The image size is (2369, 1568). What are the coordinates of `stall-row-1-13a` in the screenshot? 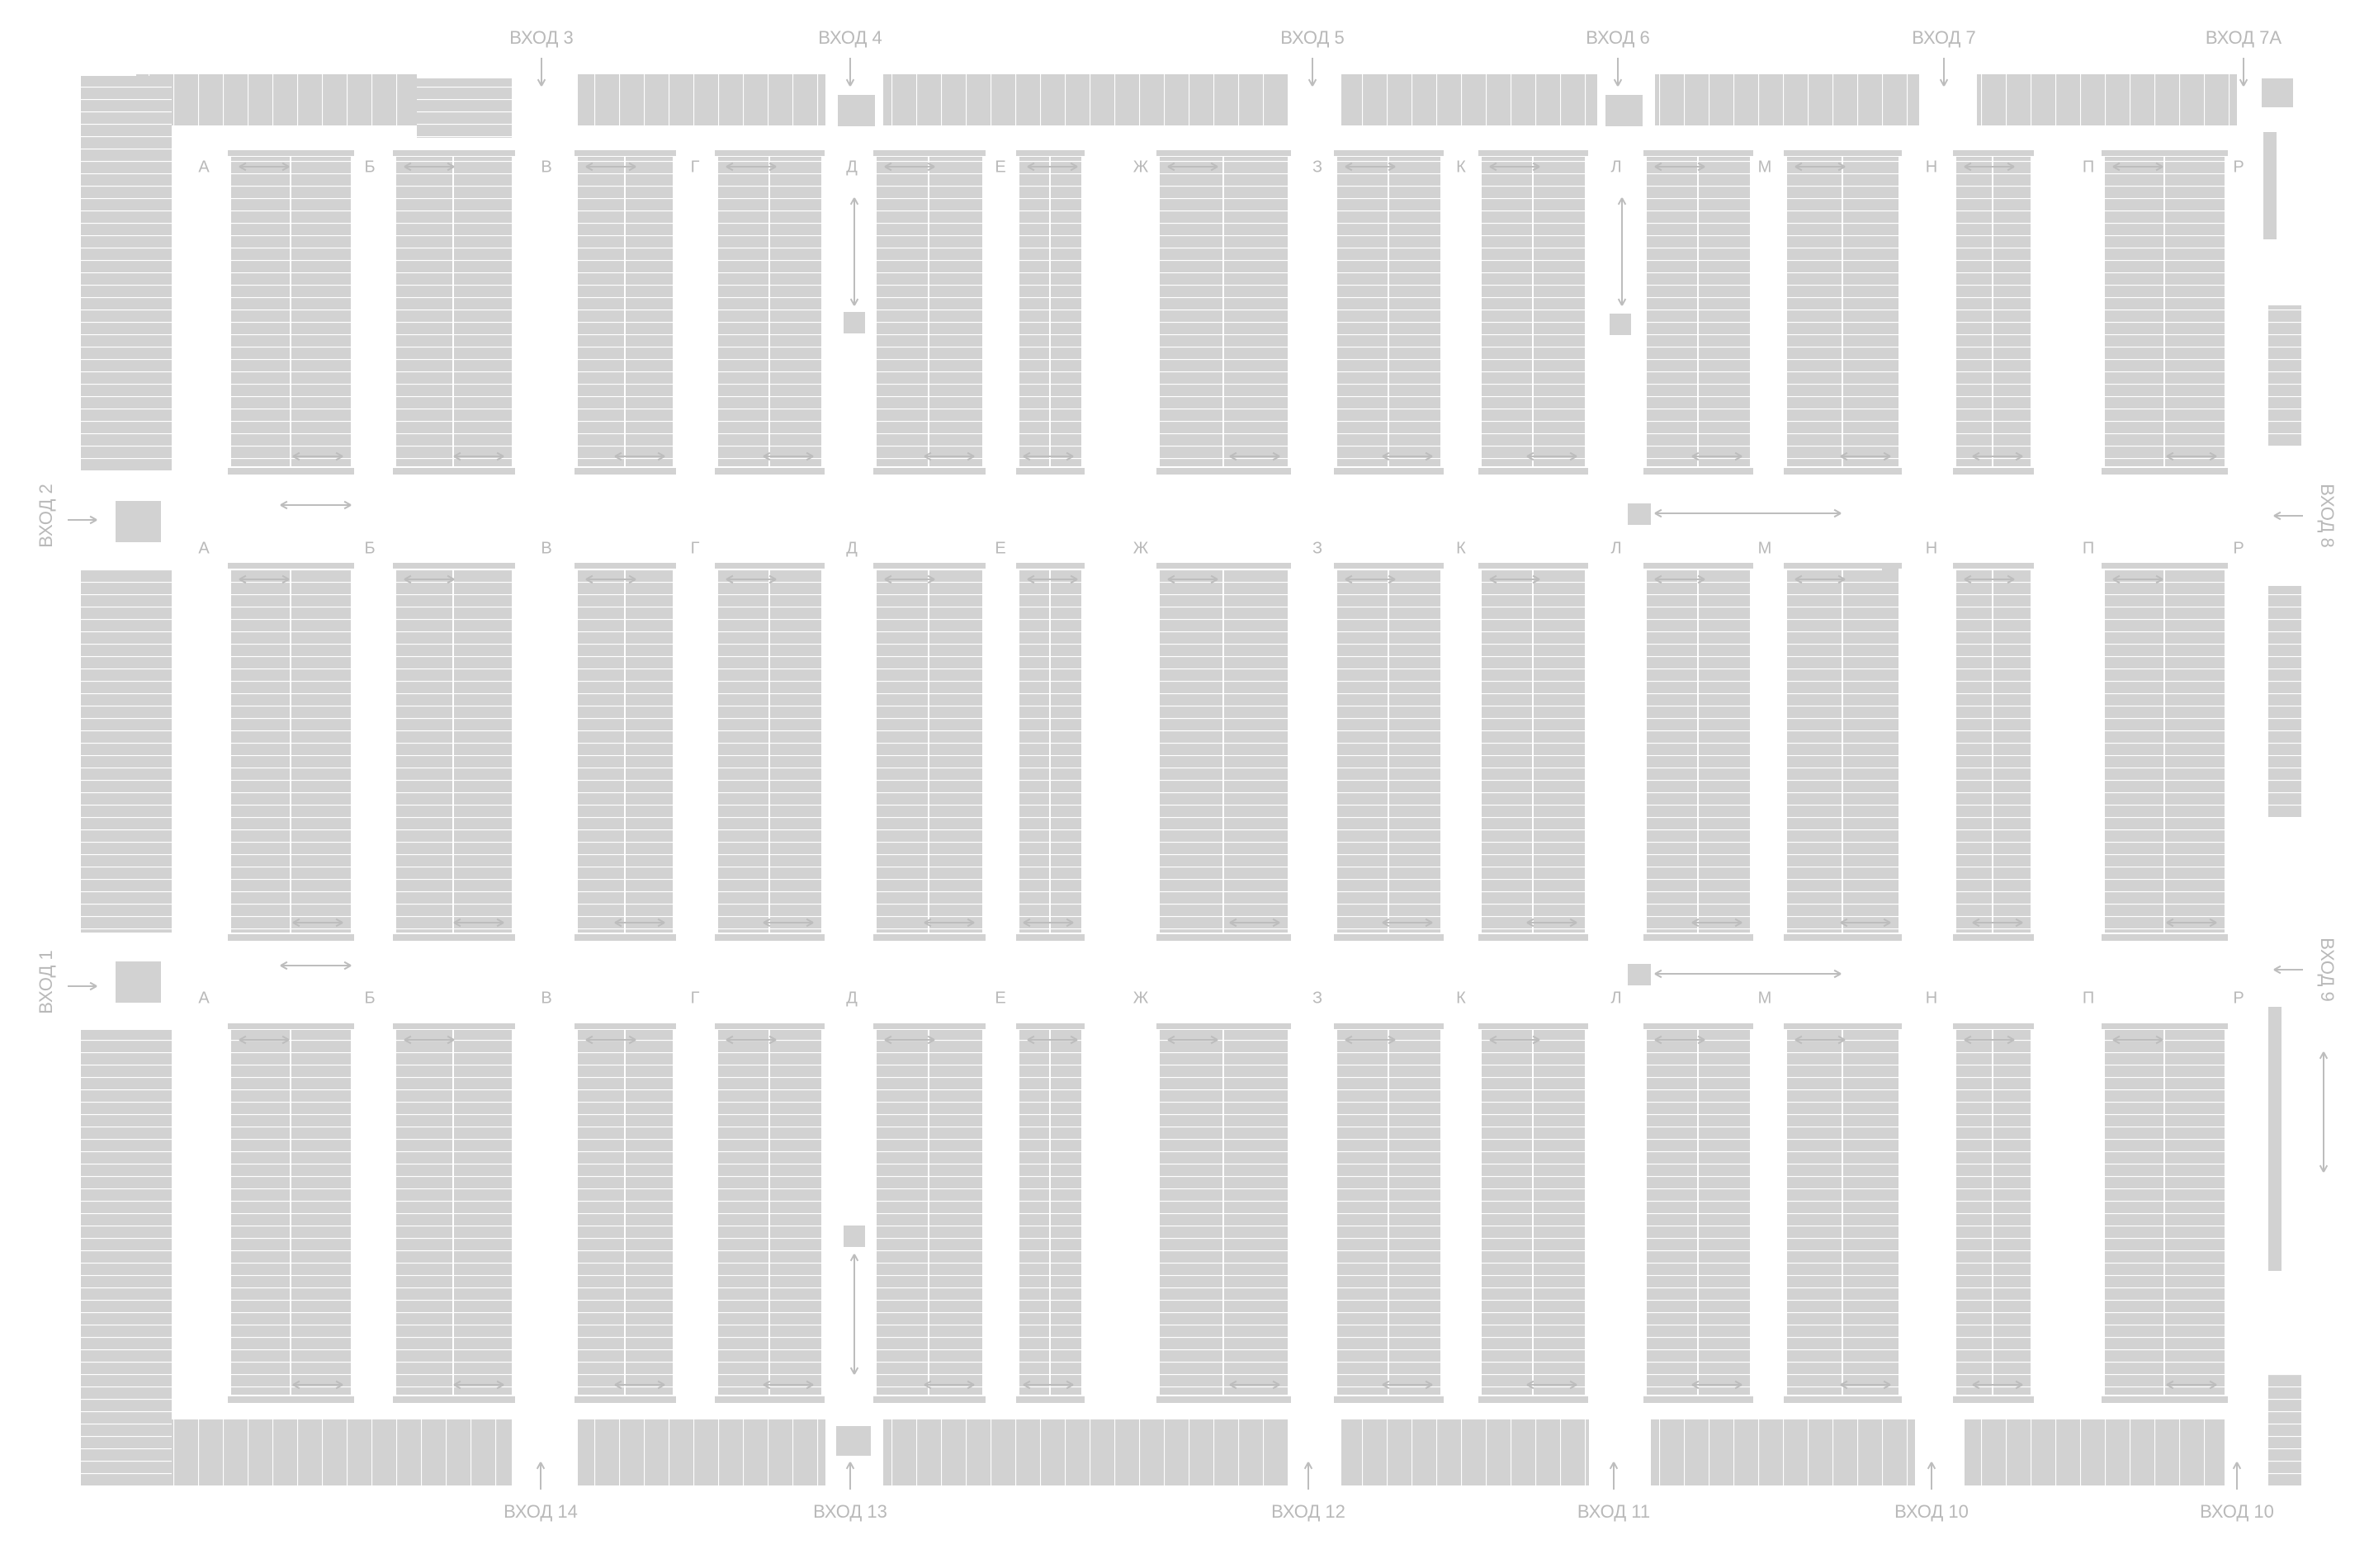 It's located at (2134, 311).